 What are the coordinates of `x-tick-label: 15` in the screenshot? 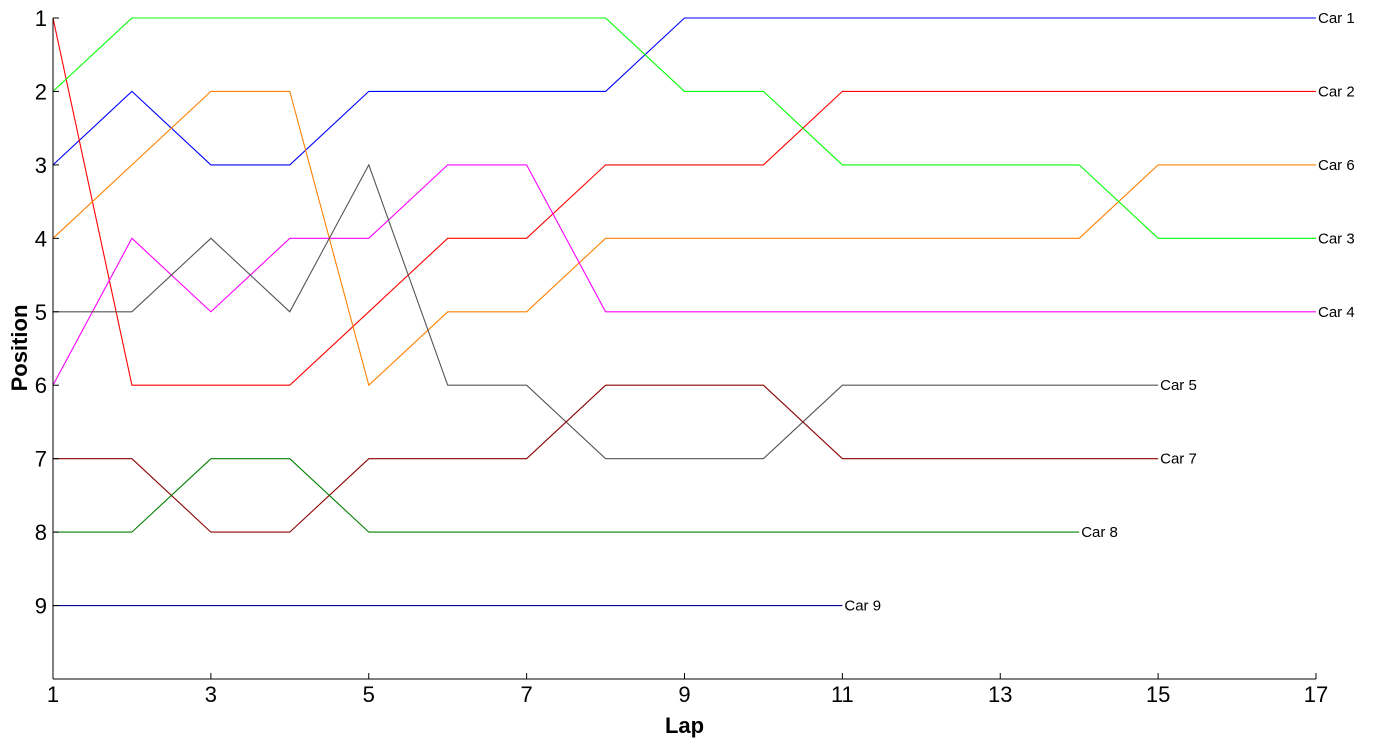 It's located at (1158, 694).